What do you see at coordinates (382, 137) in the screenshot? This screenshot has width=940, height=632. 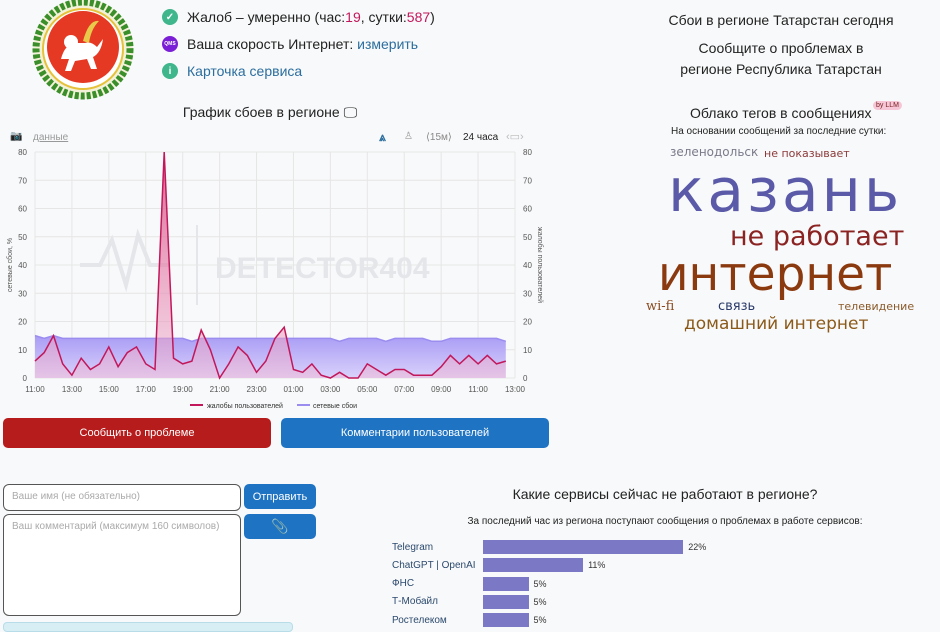 I see `chart-mode-icon: ⩓` at bounding box center [382, 137].